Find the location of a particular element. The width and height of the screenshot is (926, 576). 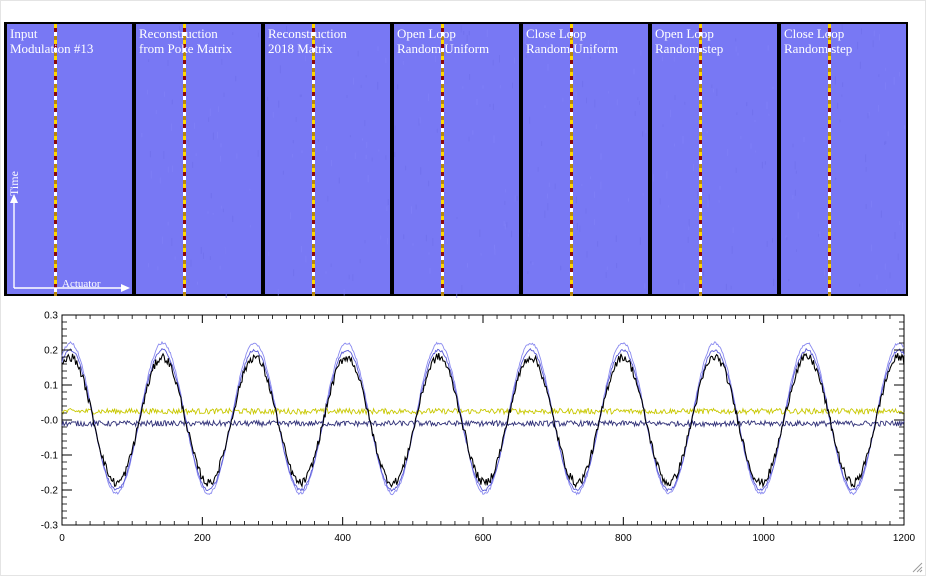

panel-4-title-line1: Open Loop is located at coordinates (426, 33).